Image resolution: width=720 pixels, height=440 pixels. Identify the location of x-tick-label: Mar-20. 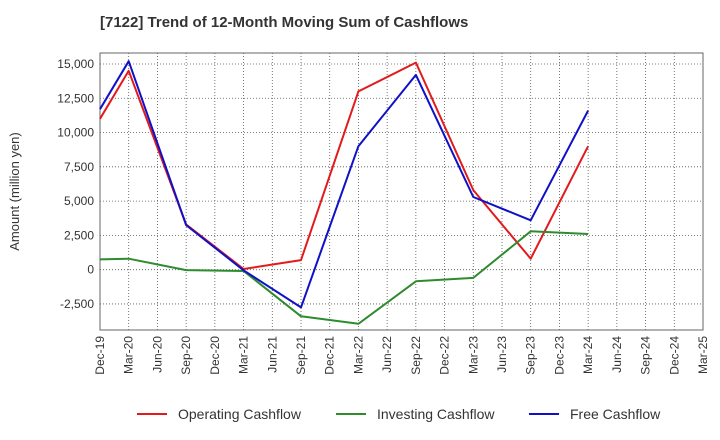
(129, 355).